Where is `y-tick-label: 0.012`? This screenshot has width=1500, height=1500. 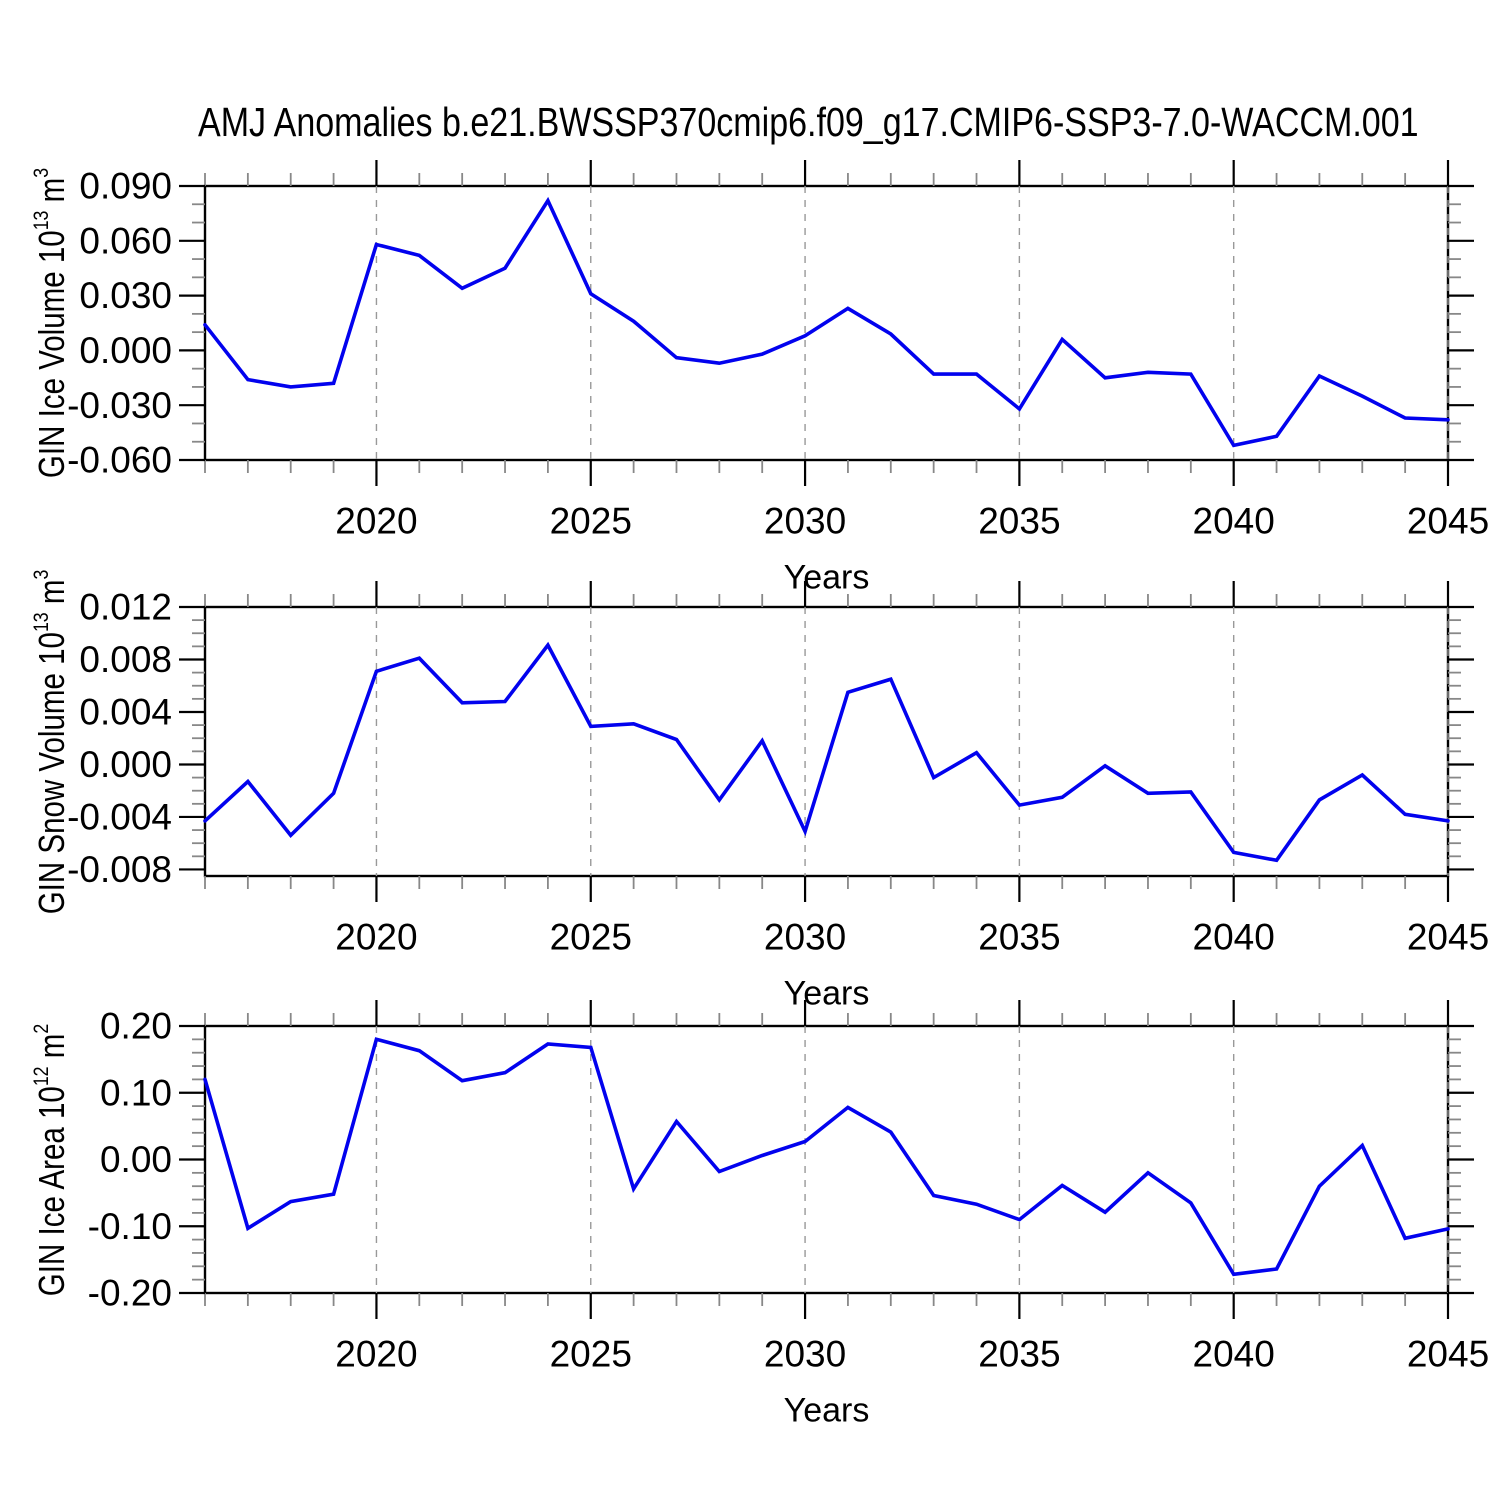 y-tick-label: 0.012 is located at coordinates (125, 607).